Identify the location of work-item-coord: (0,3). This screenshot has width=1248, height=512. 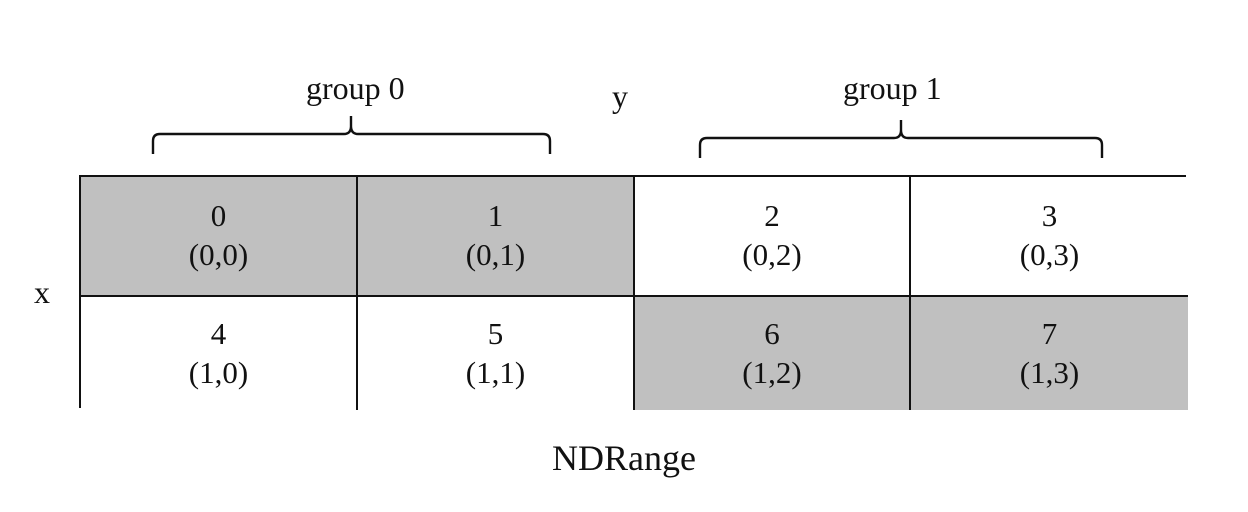
(1049, 254).